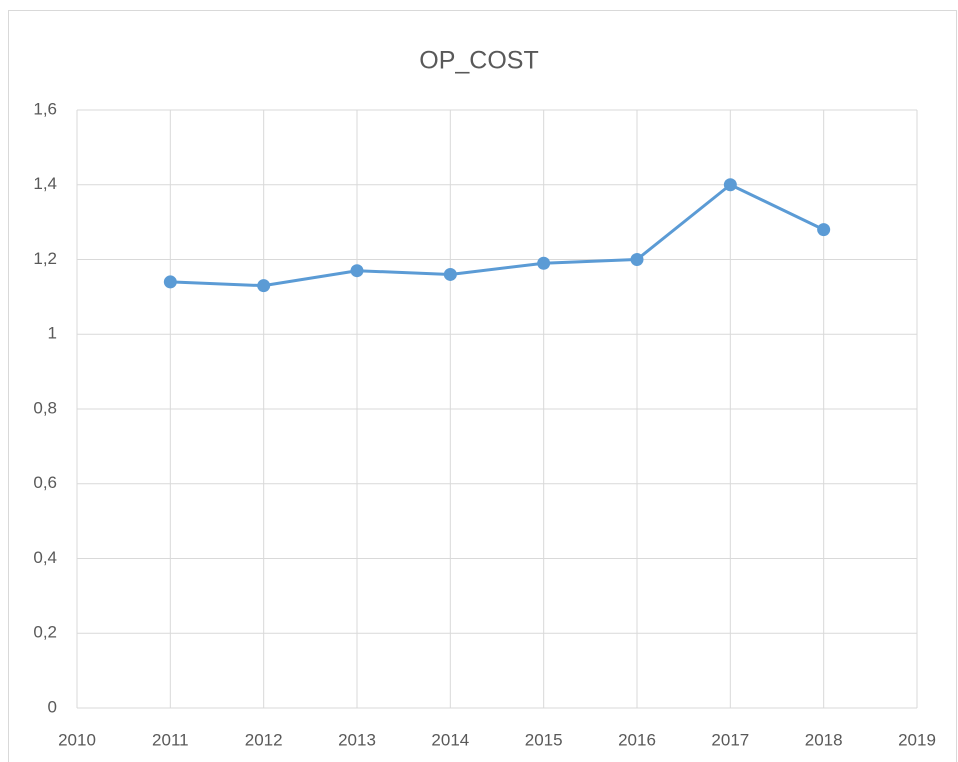 The width and height of the screenshot is (958, 762). Describe the element at coordinates (730, 739) in the screenshot. I see `x-tick-label: 2017` at that location.